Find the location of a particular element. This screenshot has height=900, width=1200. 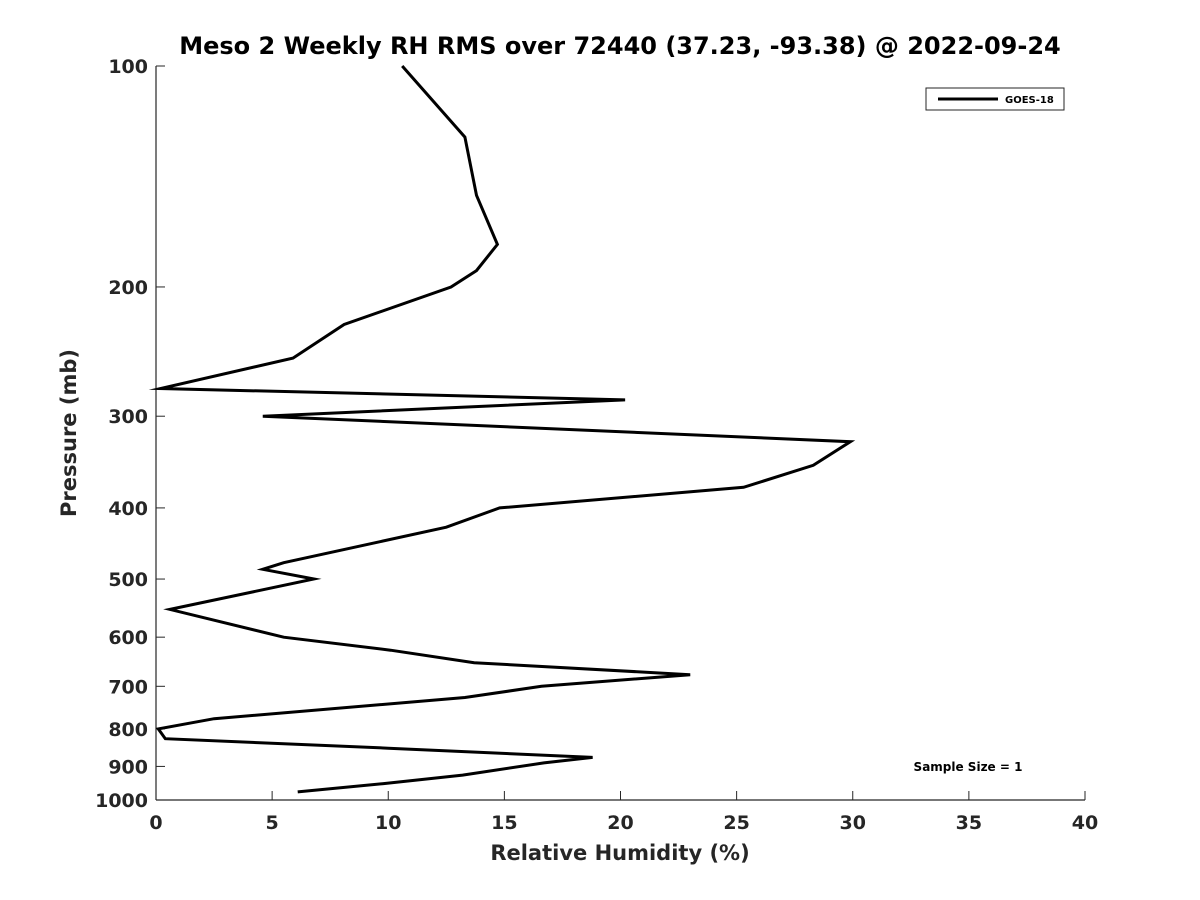

y-tick-label-500: 500 is located at coordinates (128, 580).